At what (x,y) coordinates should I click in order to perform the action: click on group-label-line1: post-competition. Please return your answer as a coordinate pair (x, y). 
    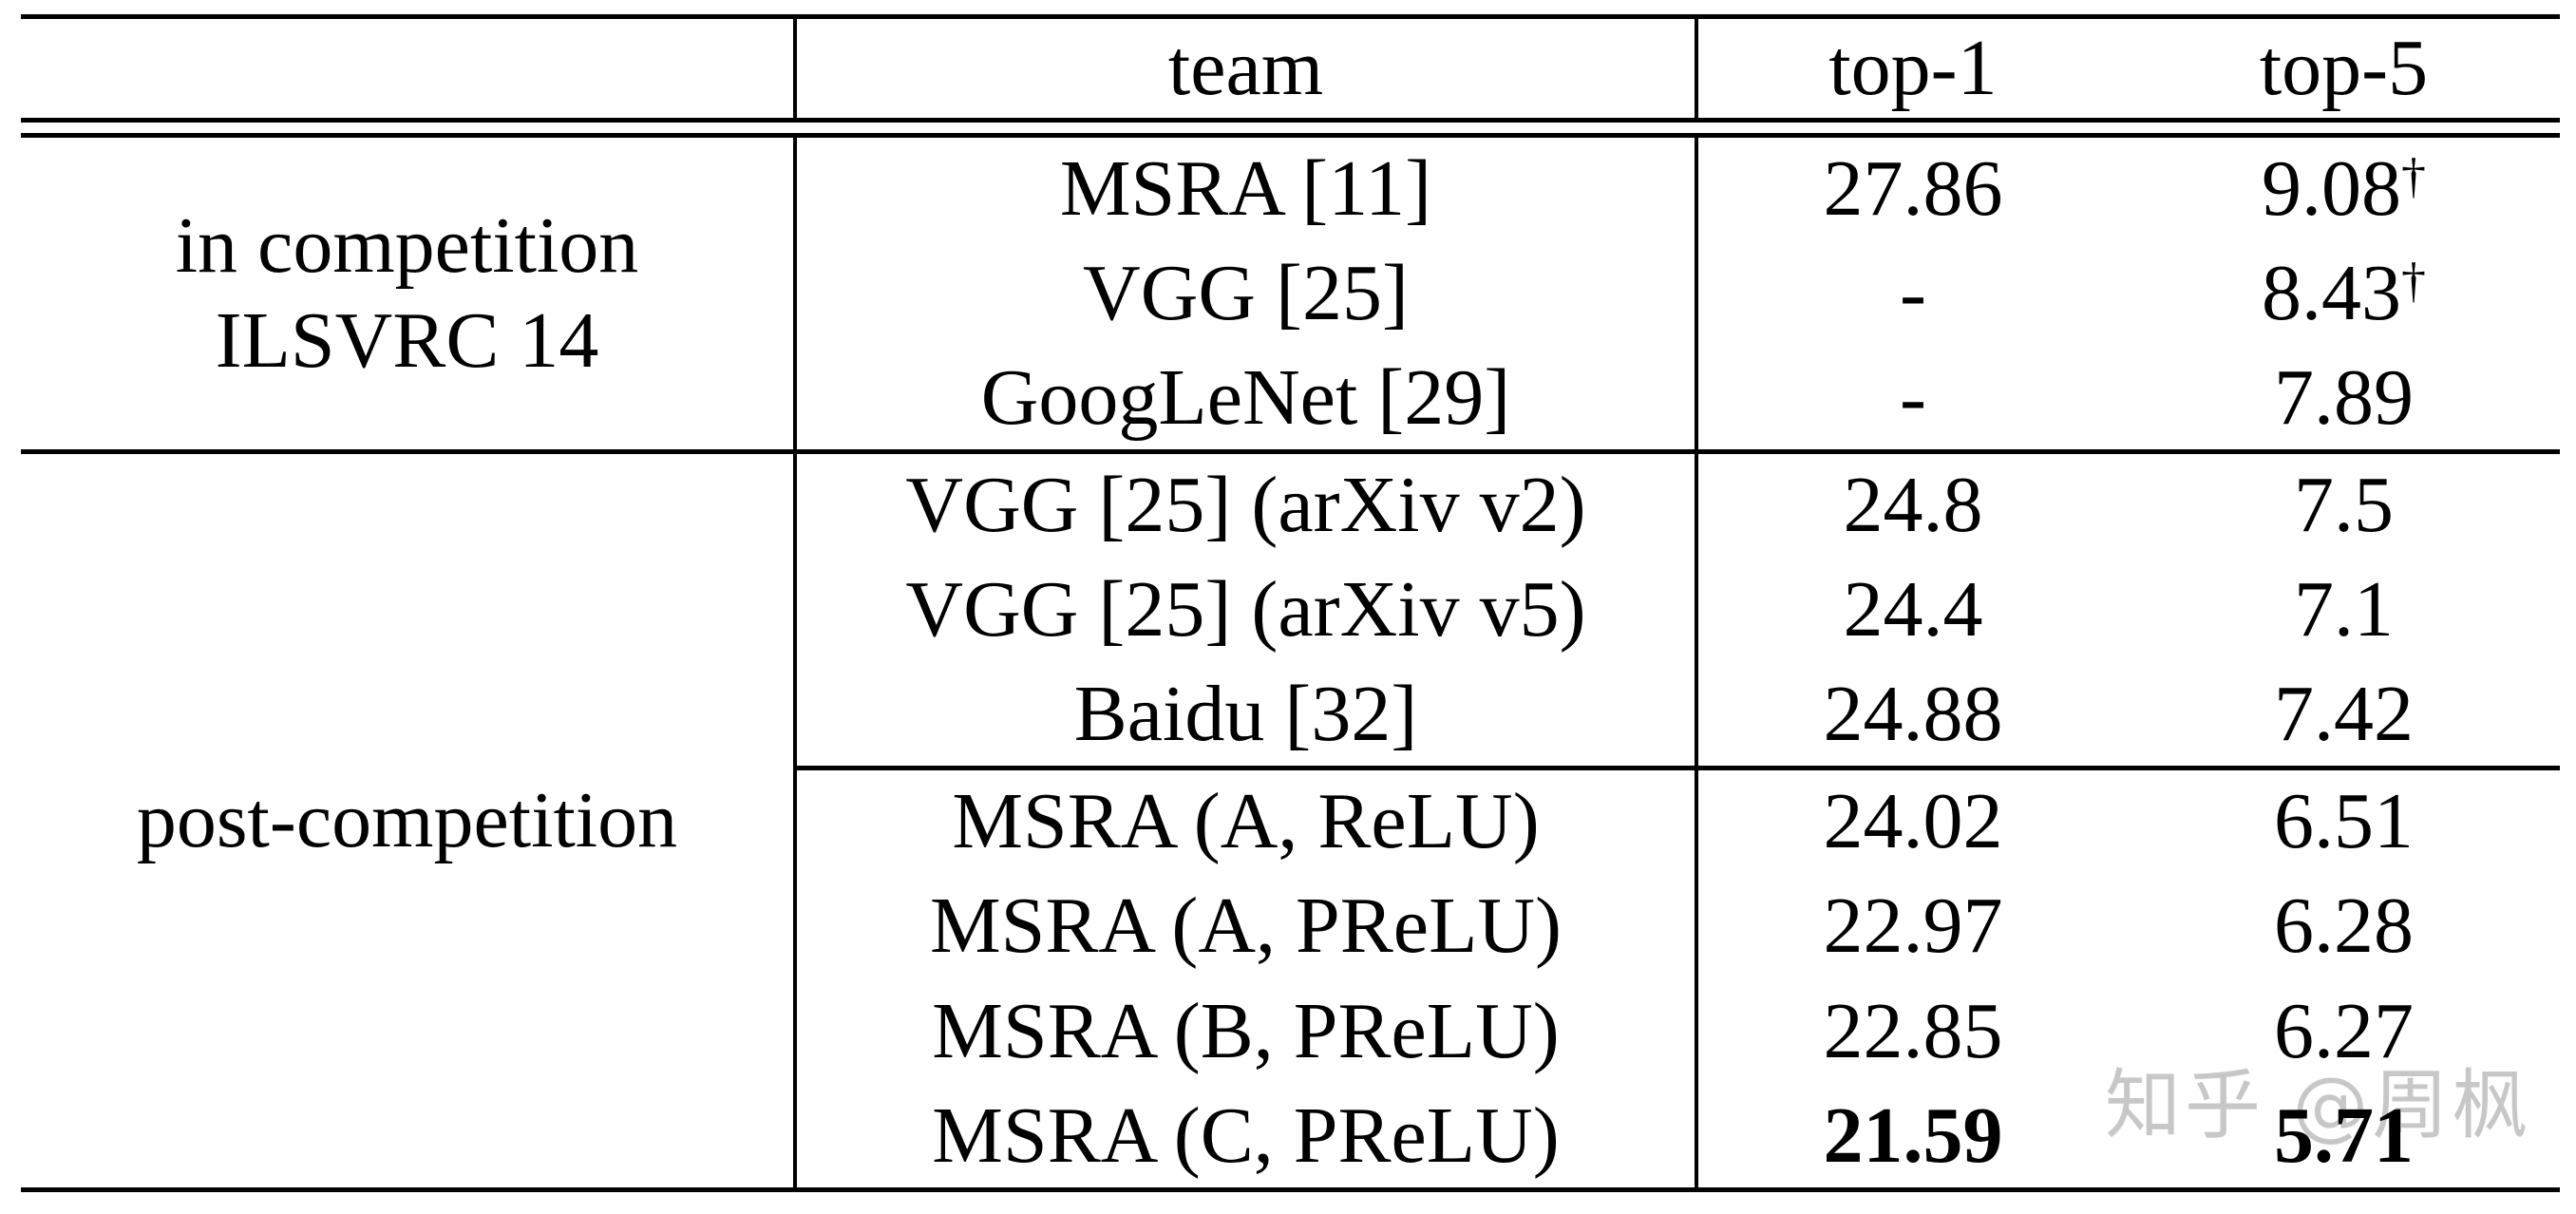
    Looking at the image, I should click on (407, 820).